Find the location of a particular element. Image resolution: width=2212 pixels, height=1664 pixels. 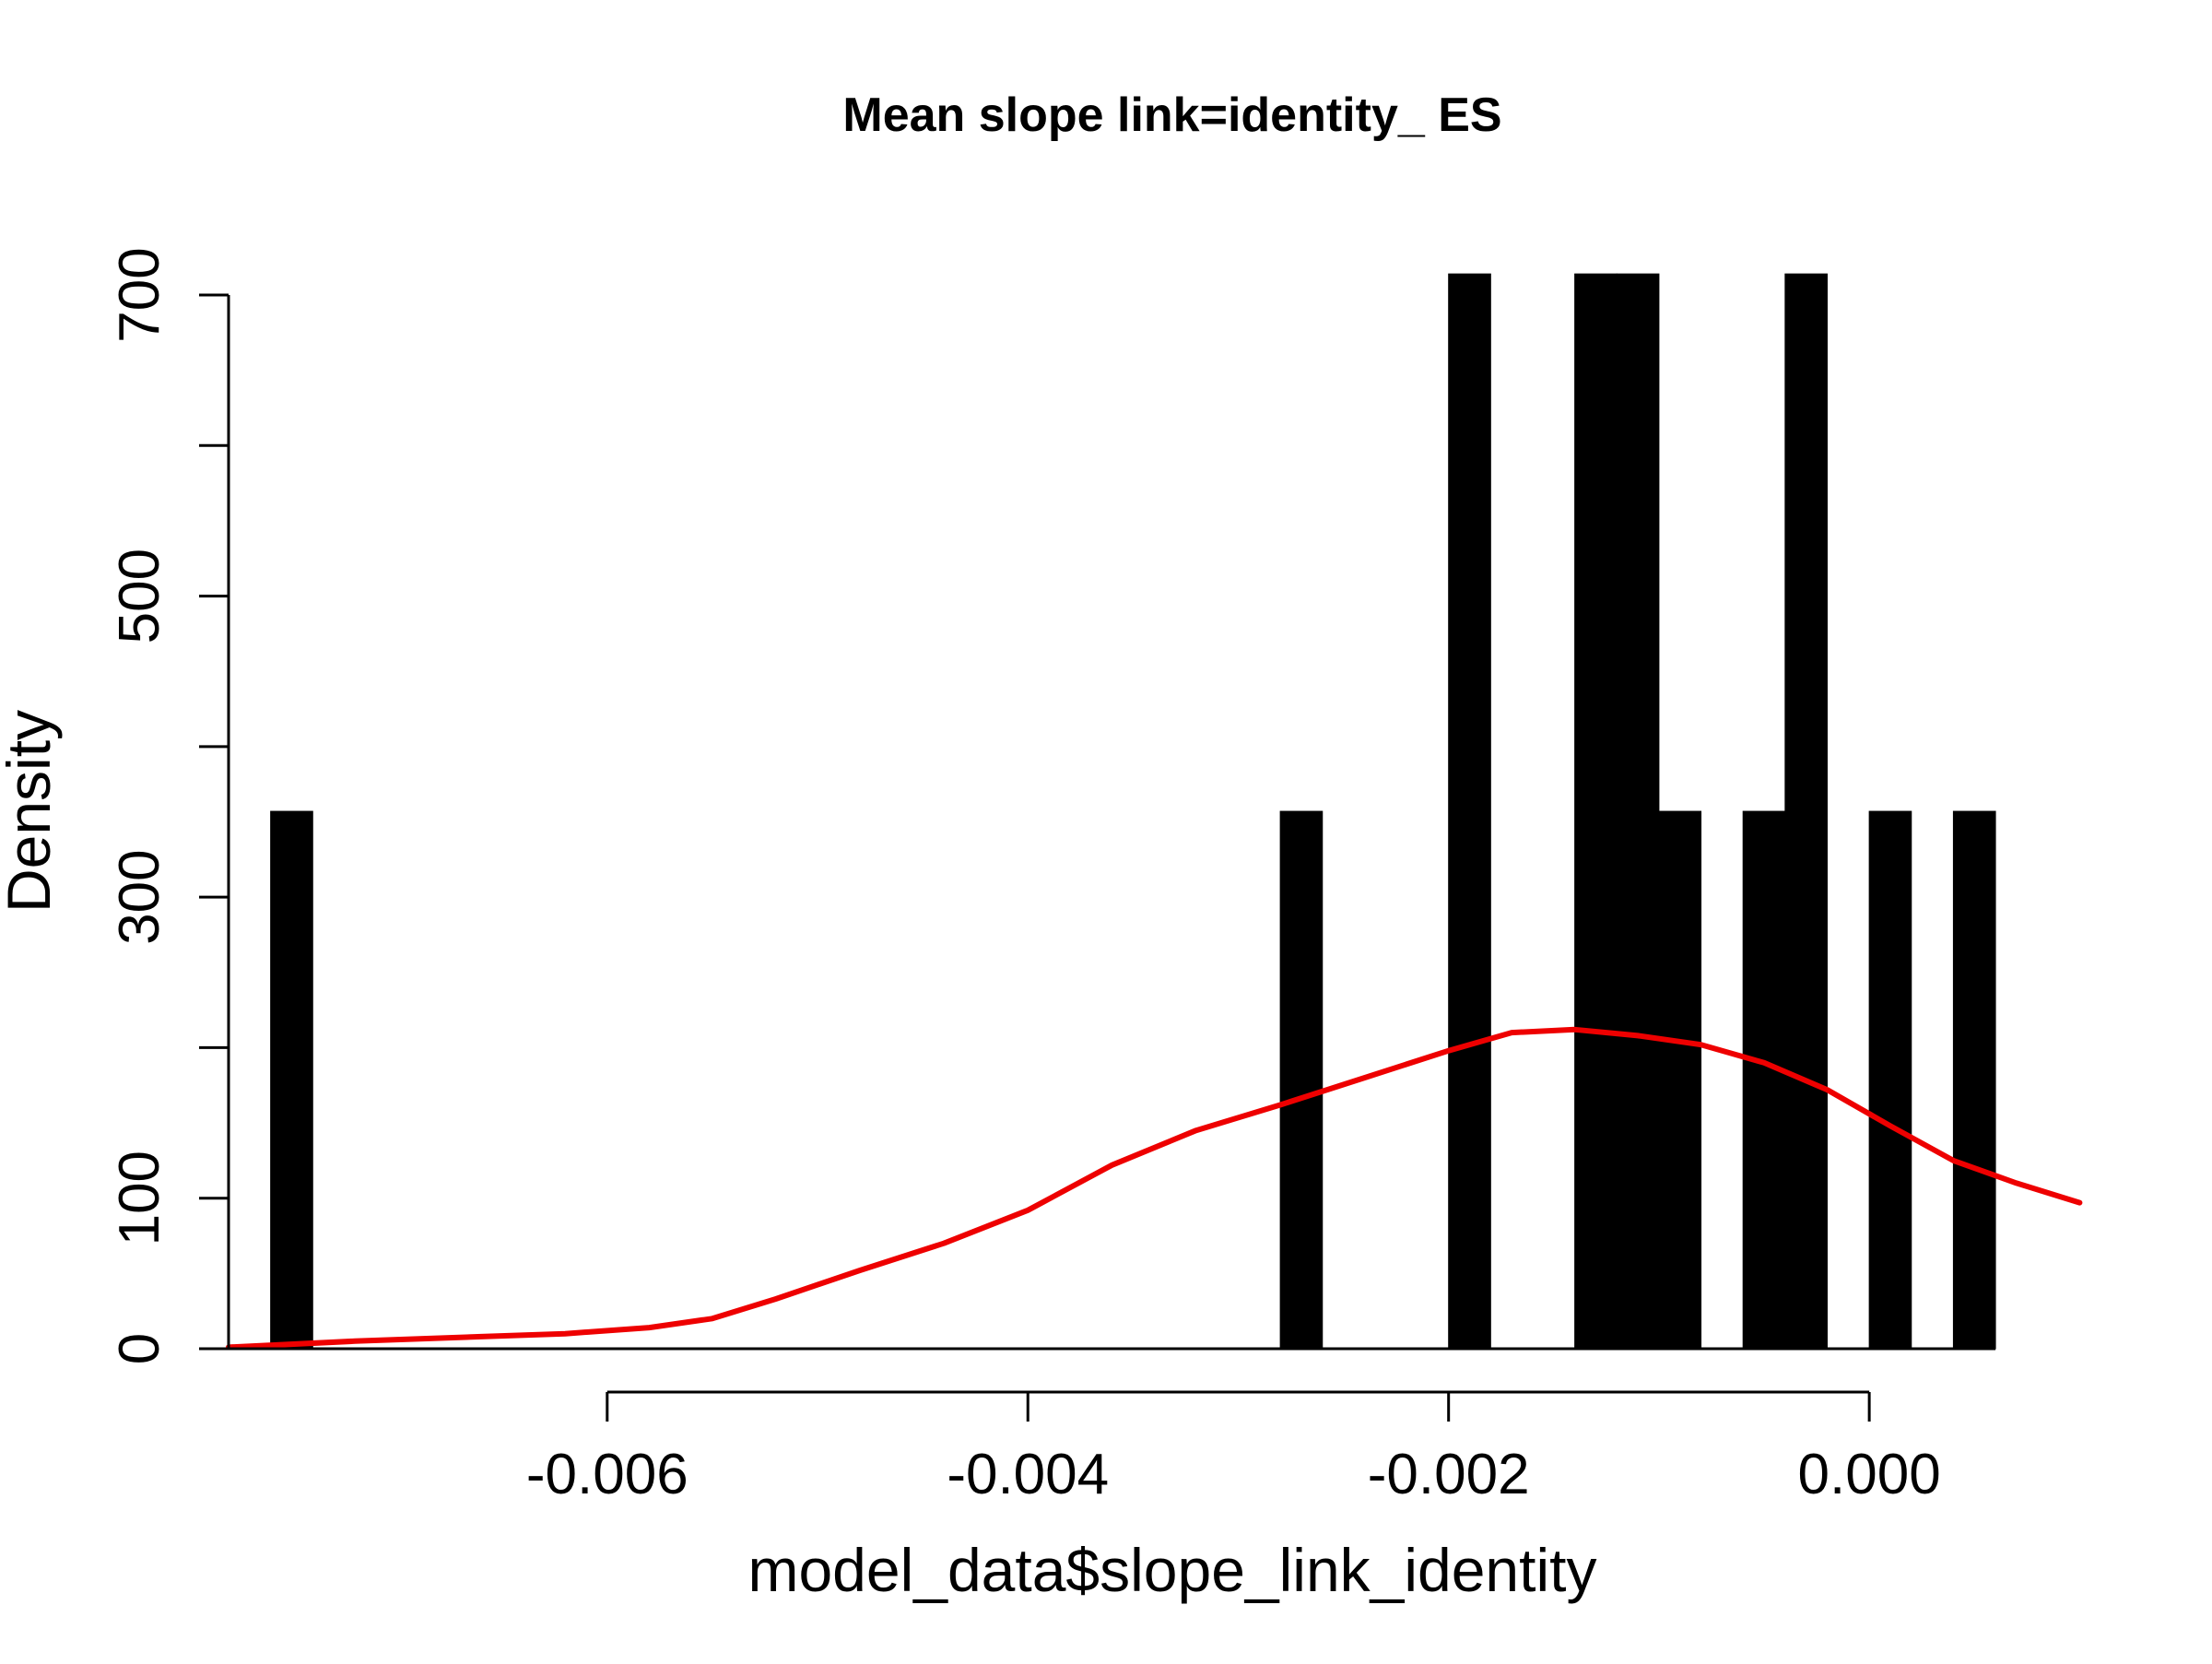

x-tick-label-0: -0.006 is located at coordinates (607, 1474).